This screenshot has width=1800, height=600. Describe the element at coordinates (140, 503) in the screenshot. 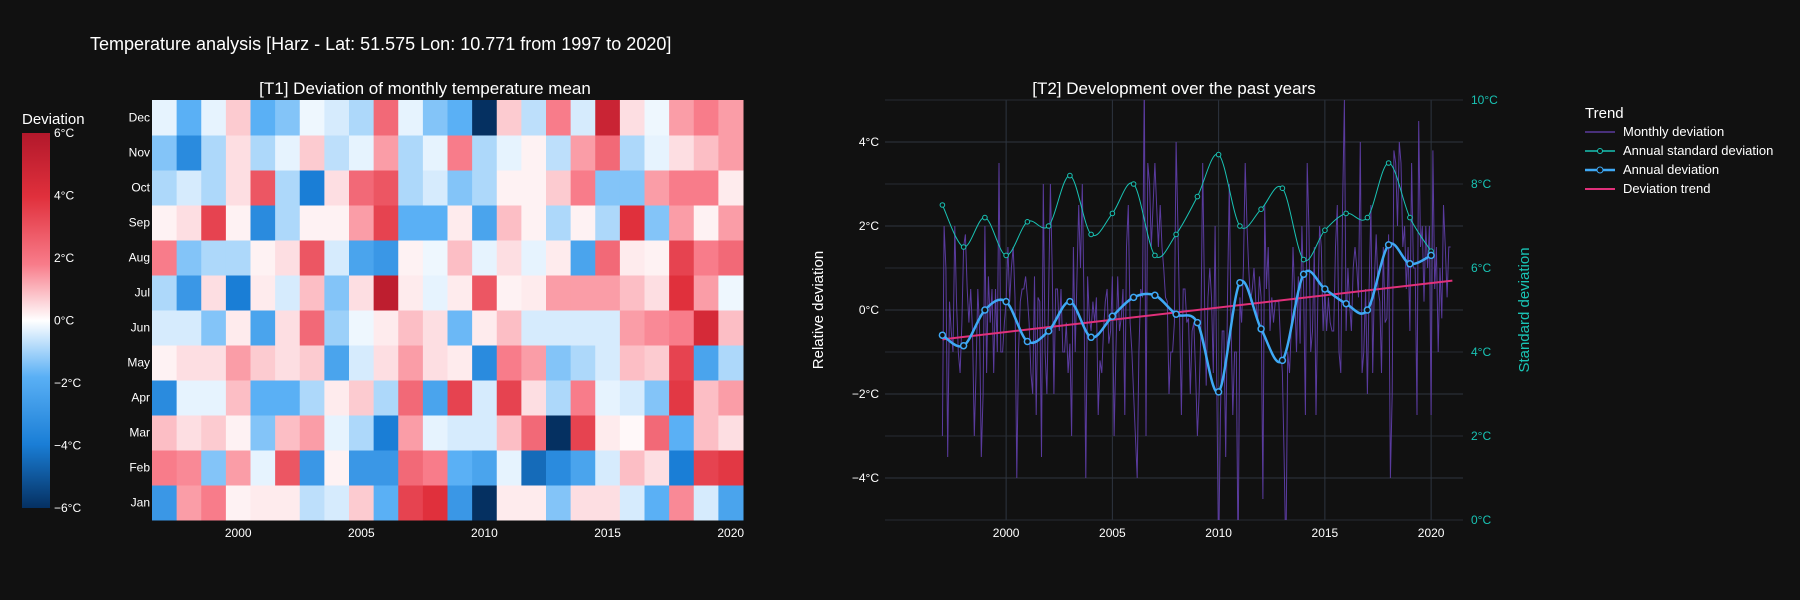

I see `month-label: Jan` at that location.